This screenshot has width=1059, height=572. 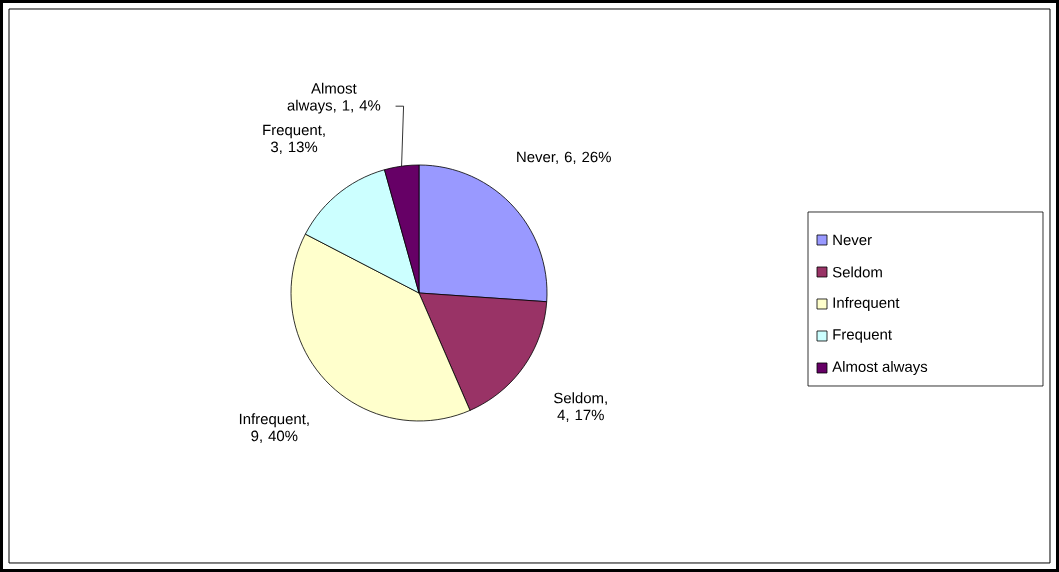 What do you see at coordinates (862, 336) in the screenshot?
I see `legend-label: Frequent` at bounding box center [862, 336].